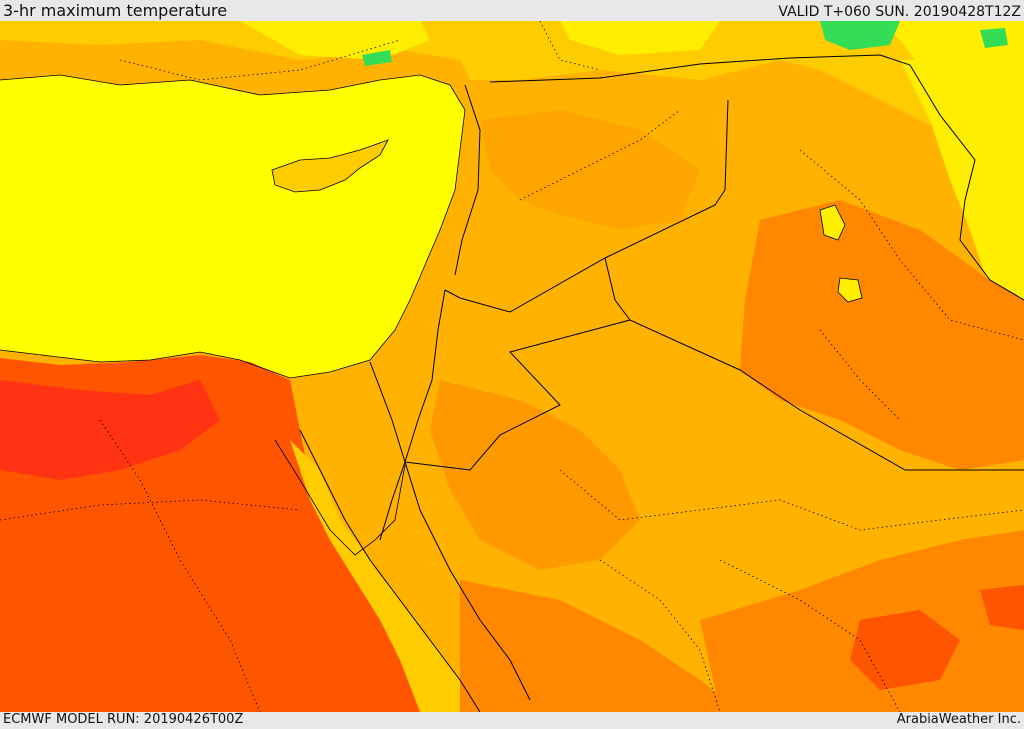 The image size is (1024, 729). Describe the element at coordinates (958, 719) in the screenshot. I see `credit-label: ArabiaWeather Inc.` at that location.